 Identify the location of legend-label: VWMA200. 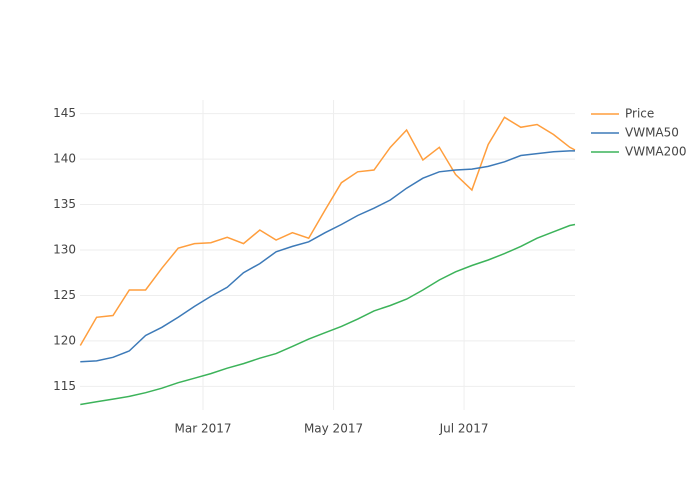
(656, 152).